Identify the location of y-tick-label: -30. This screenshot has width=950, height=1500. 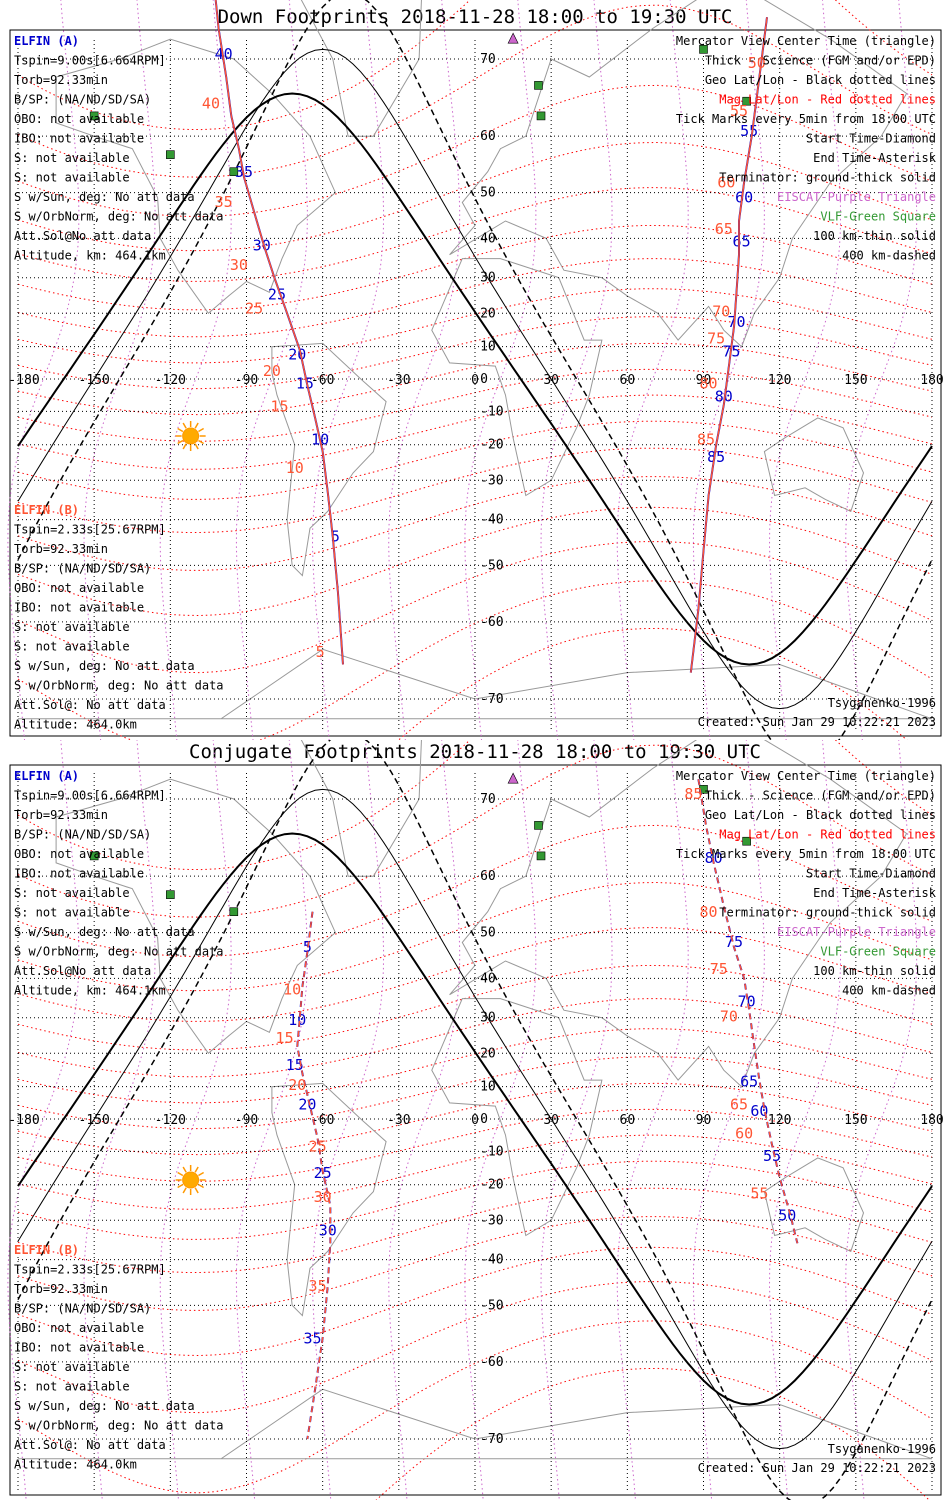
(491, 480).